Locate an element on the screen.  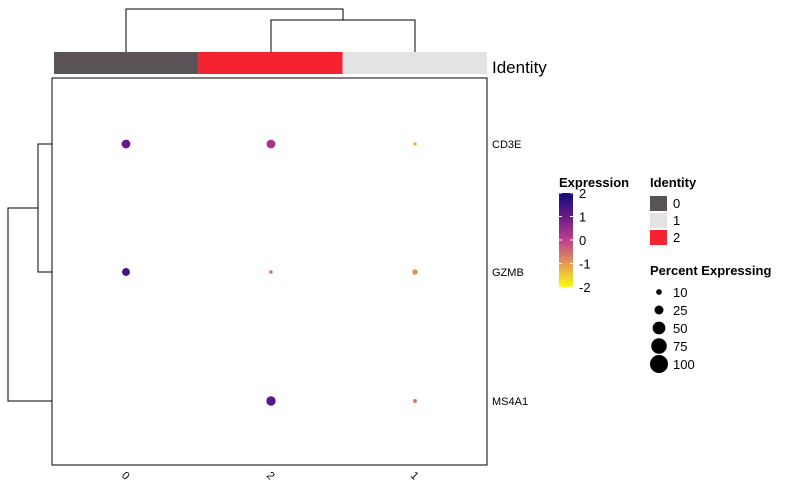
expression-legend-title: Expression is located at coordinates (594, 182).